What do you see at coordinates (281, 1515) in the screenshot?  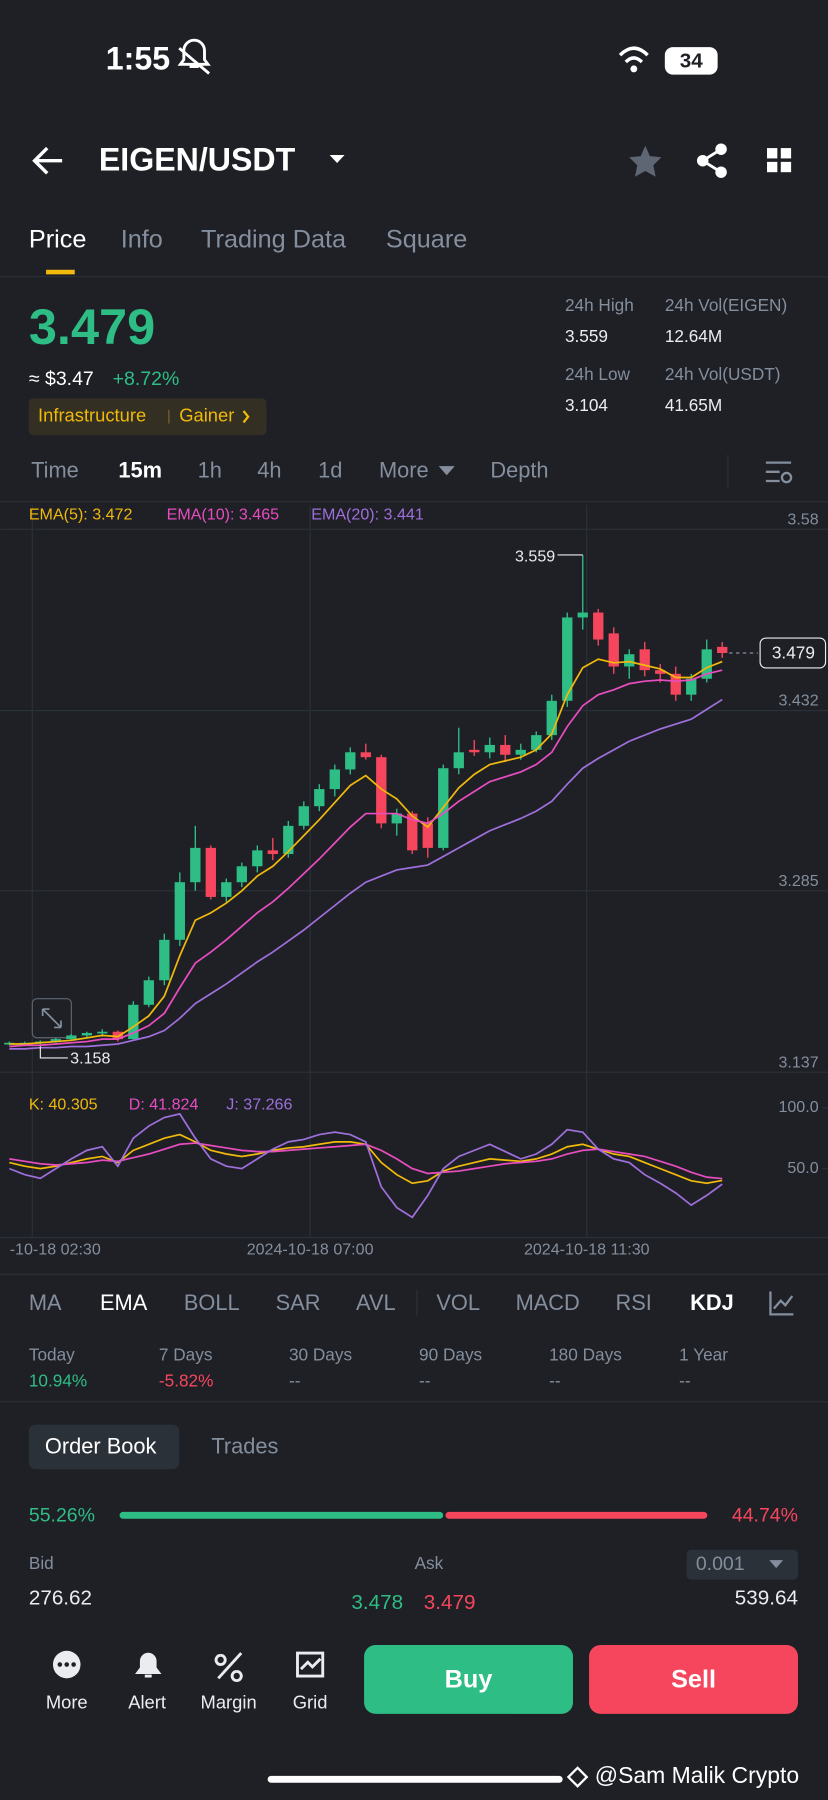 I see `bid-ratio-bar` at bounding box center [281, 1515].